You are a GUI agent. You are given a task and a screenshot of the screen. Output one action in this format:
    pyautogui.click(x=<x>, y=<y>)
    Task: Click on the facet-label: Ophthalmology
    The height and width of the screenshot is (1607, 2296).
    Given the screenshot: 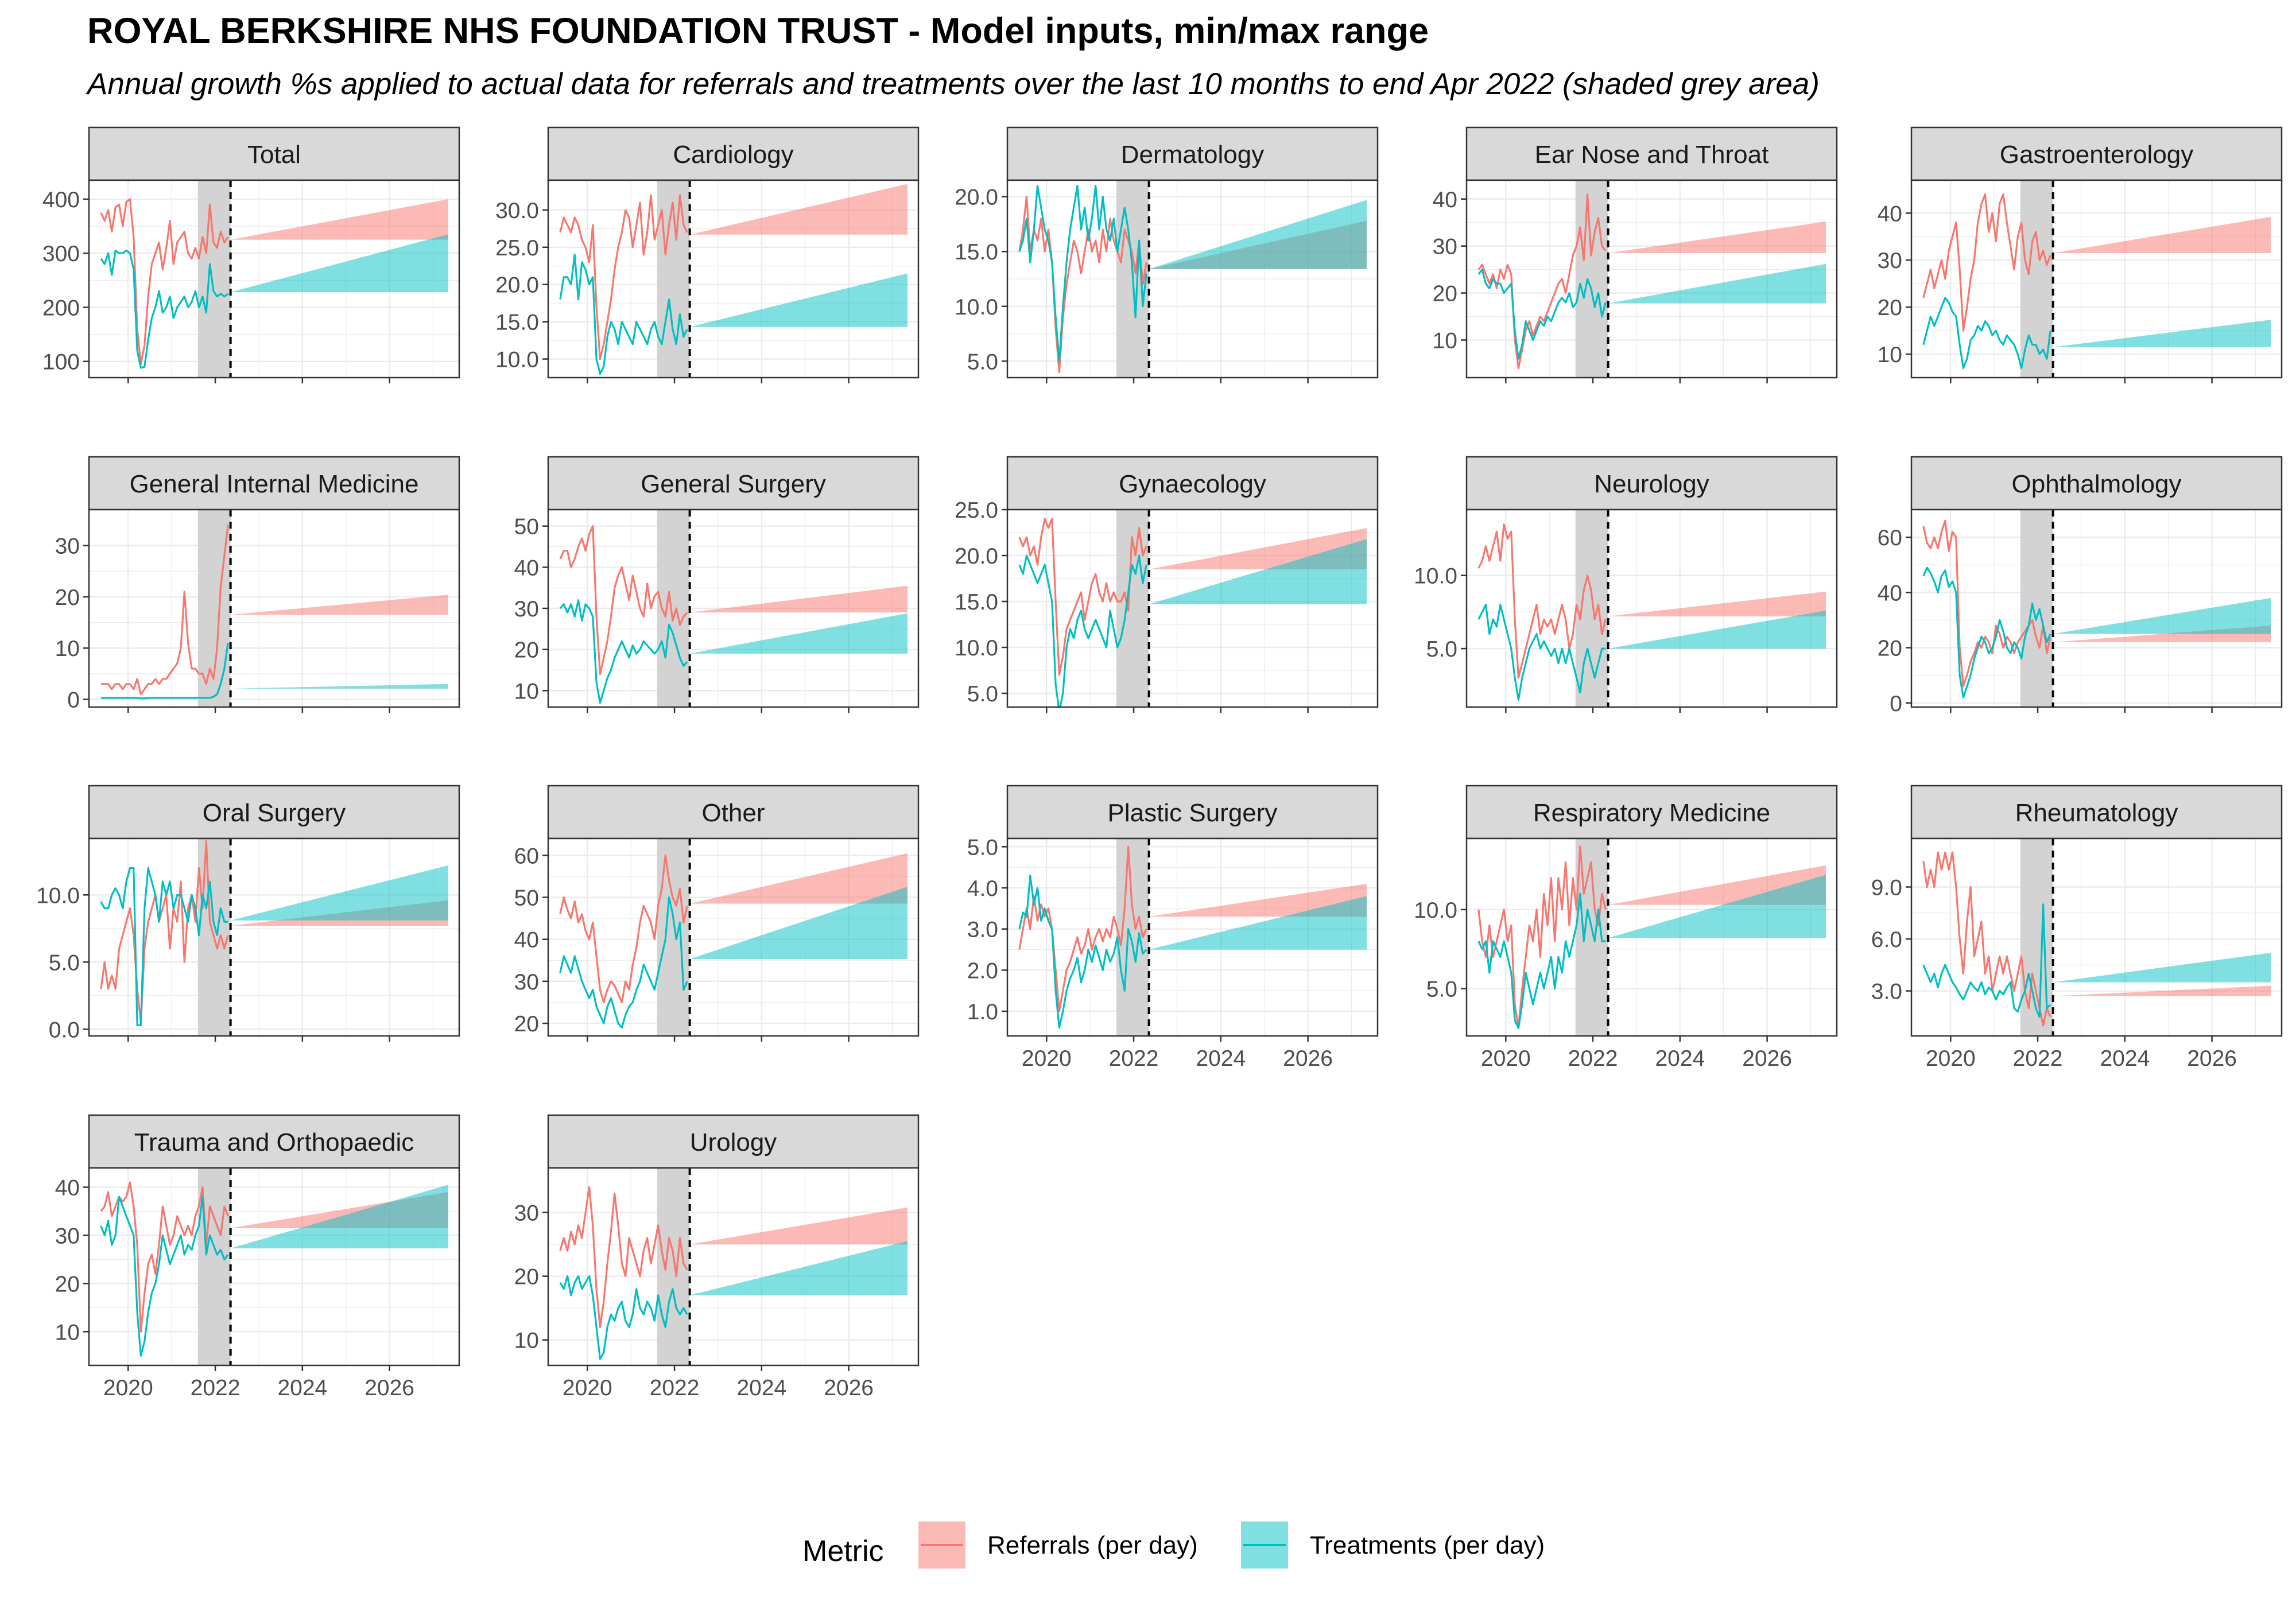 What is the action you would take?
    pyautogui.click(x=2097, y=484)
    